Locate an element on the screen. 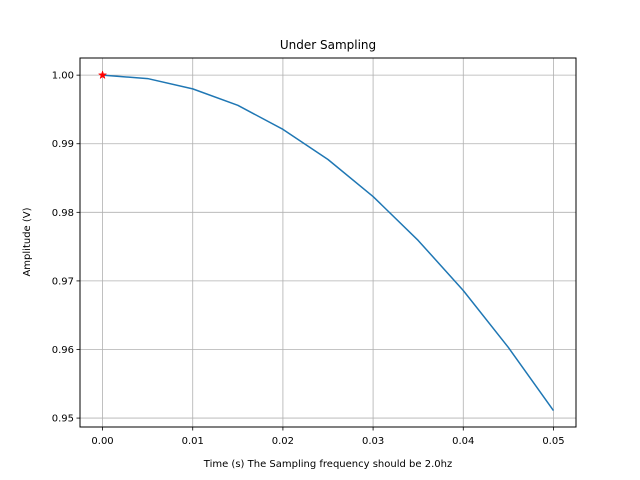 Image resolution: width=640 pixels, height=480 pixels. x-tick-label: 0.00 is located at coordinates (102, 441).